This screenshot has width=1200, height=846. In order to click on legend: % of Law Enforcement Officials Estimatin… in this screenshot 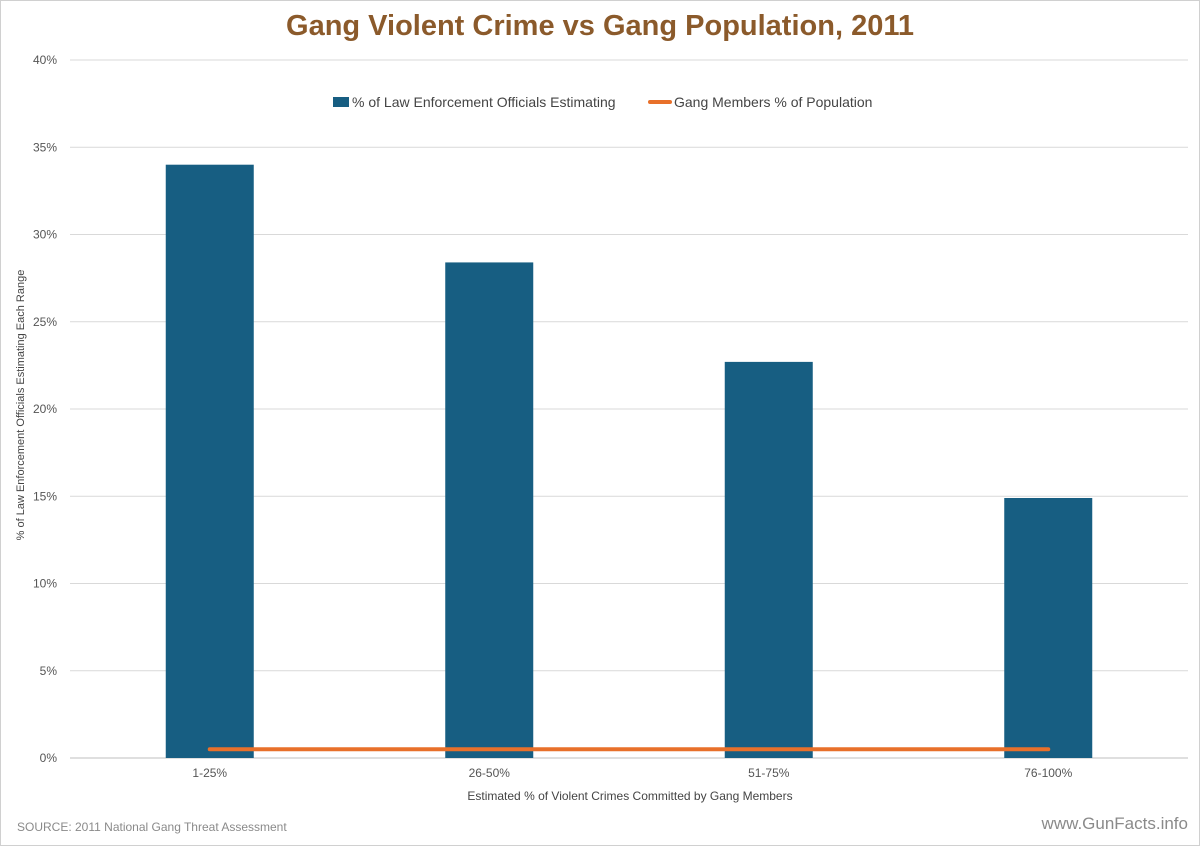, I will do `click(600, 104)`.